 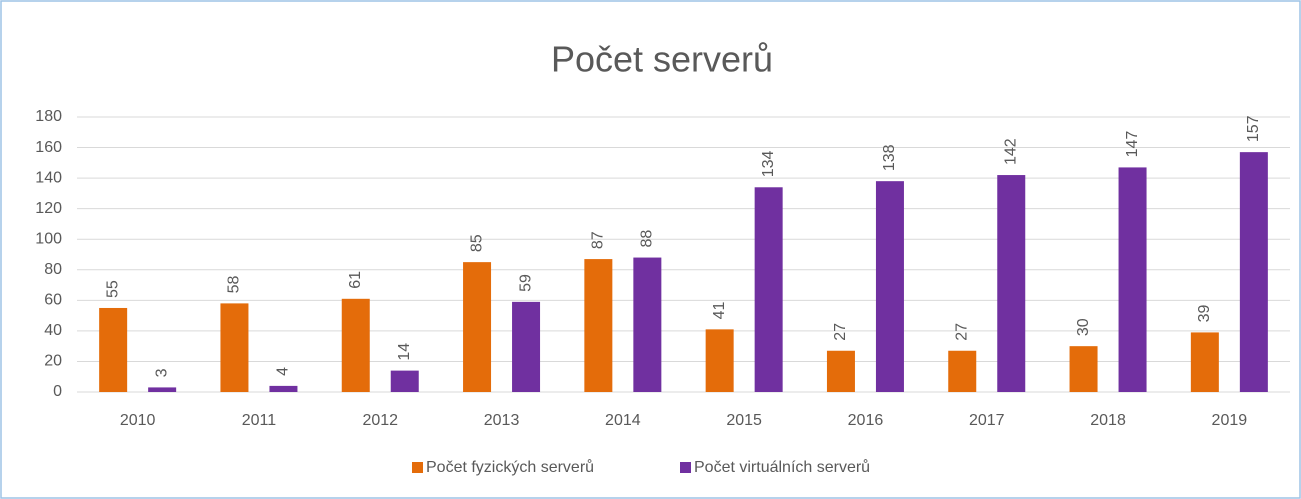 What do you see at coordinates (1108, 420) in the screenshot?
I see `x-tick-label: 2018` at bounding box center [1108, 420].